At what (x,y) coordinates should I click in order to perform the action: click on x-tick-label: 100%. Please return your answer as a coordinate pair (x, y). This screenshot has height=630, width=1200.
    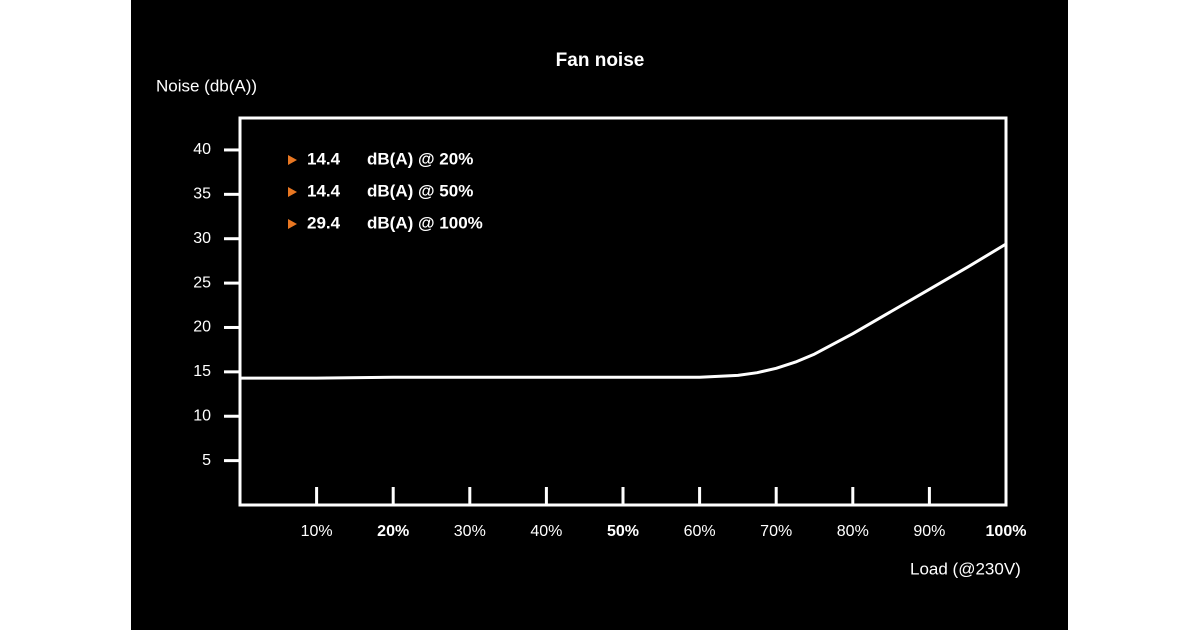
    Looking at the image, I should click on (1006, 531).